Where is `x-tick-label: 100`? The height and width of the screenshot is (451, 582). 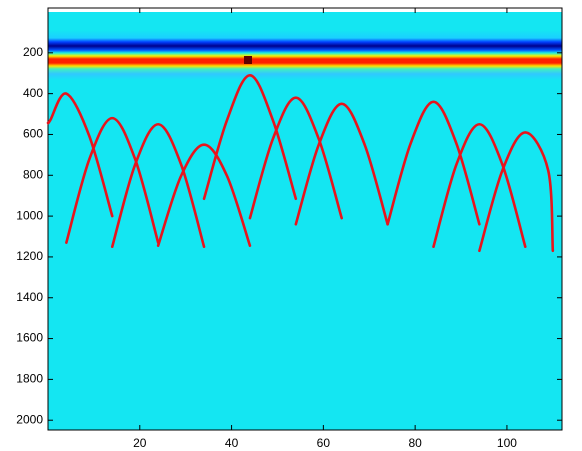
x-tick-label: 100 is located at coordinates (507, 443).